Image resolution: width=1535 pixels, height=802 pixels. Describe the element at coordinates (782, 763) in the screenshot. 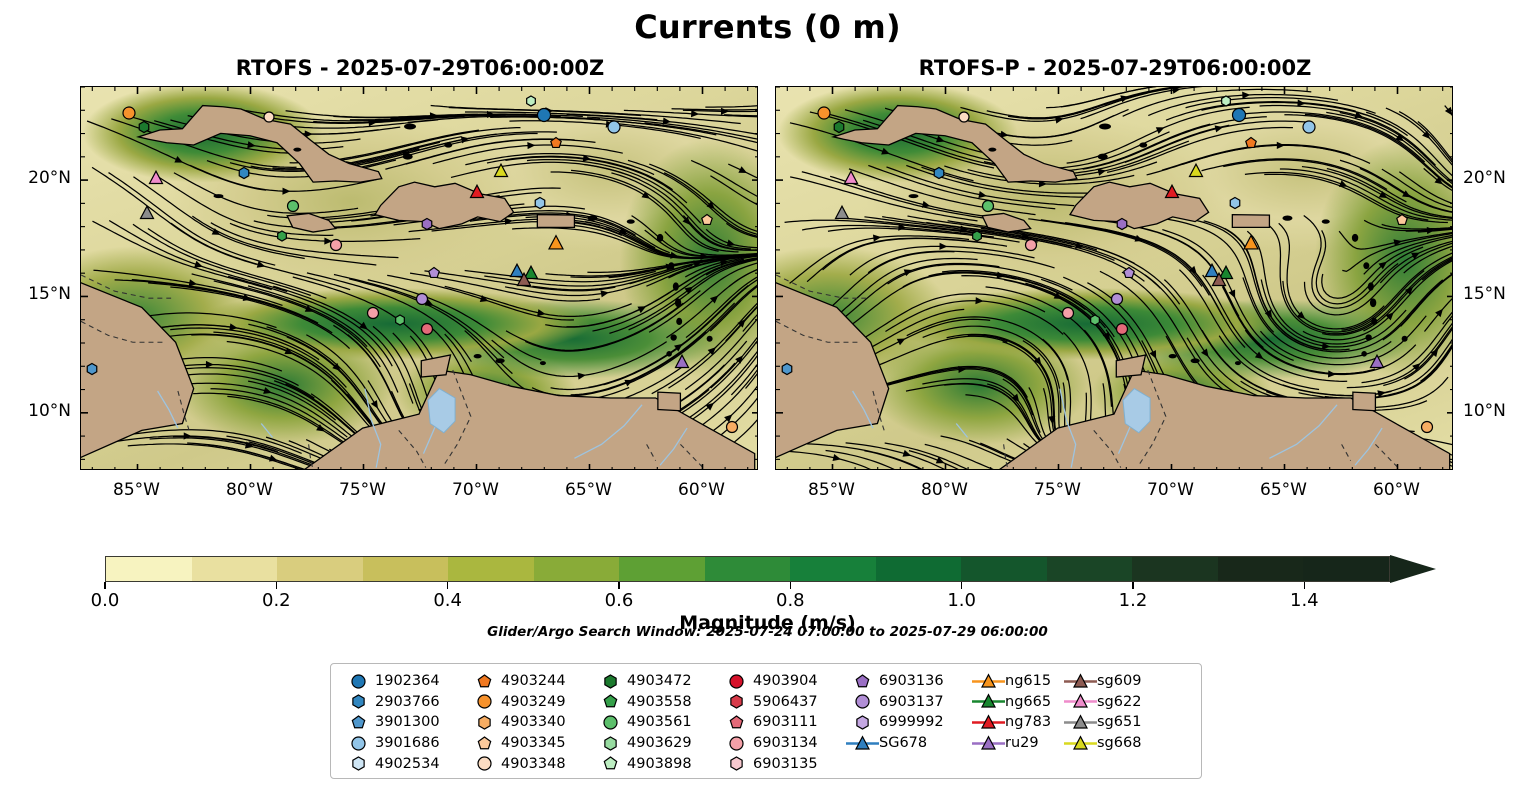

I see `legend-item: 6903135` at that location.